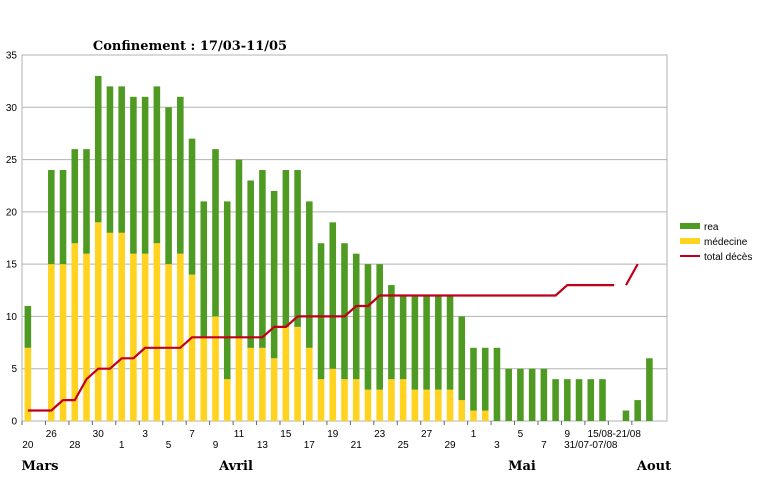  Describe the element at coordinates (263, 445) in the screenshot. I see `x-tick-label: 13` at that location.